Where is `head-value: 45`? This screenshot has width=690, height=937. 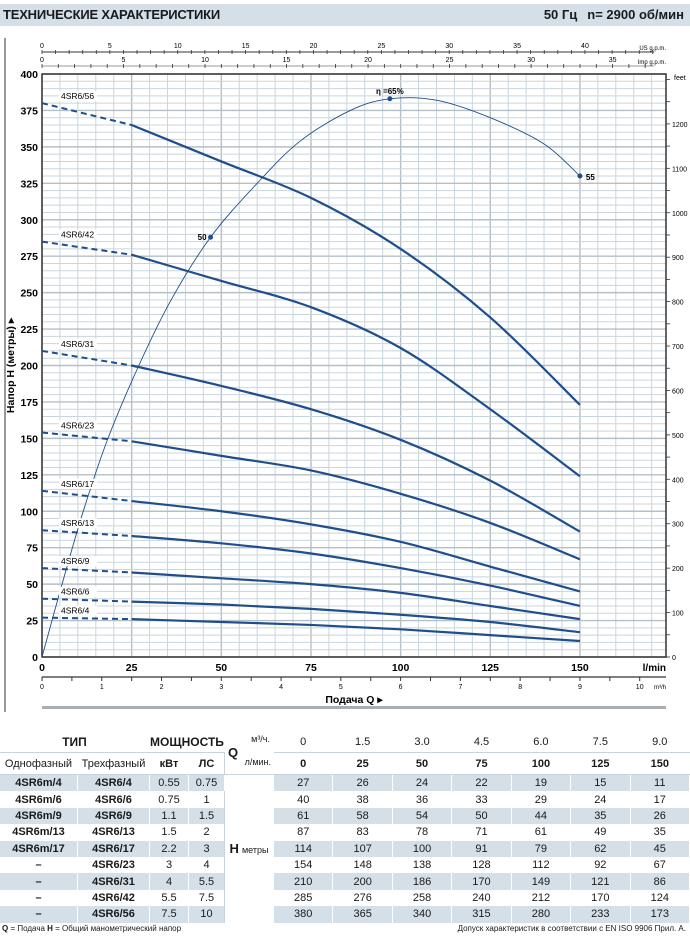
head-value: 45 is located at coordinates (659, 848).